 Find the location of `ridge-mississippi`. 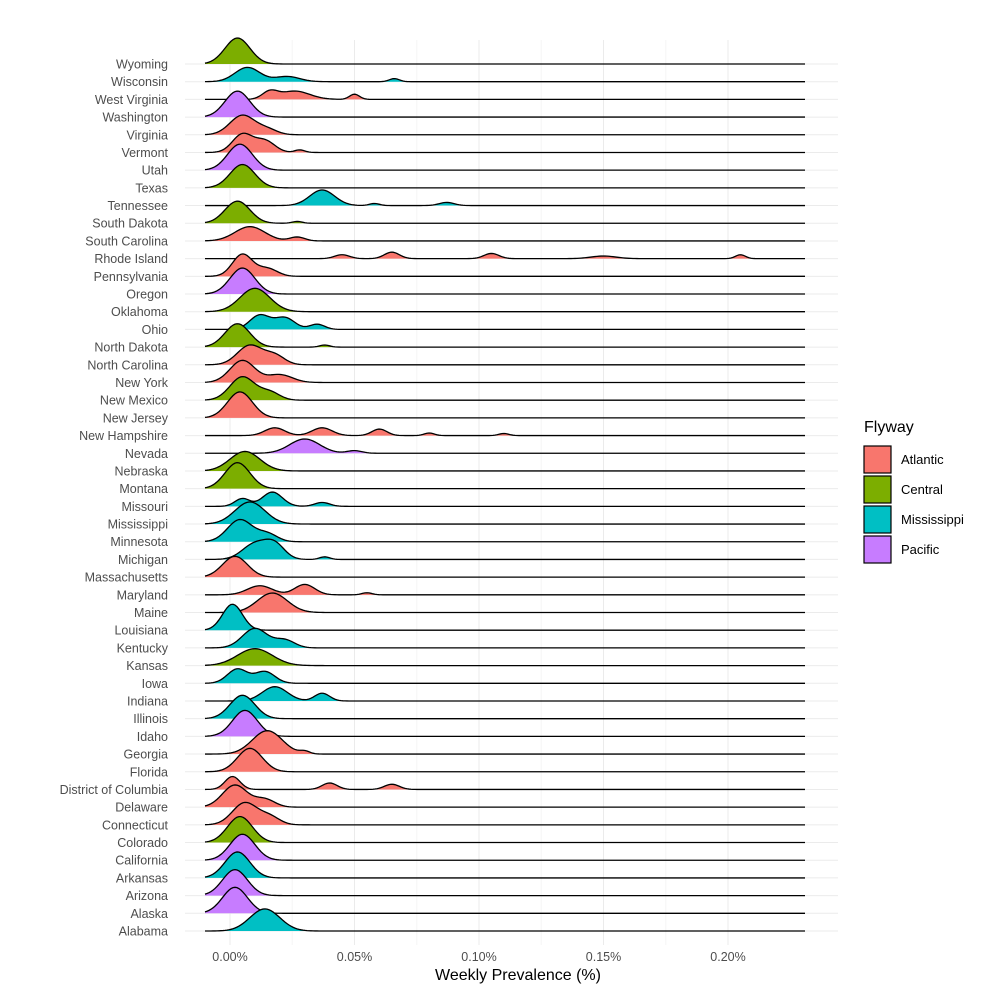

ridge-mississippi is located at coordinates (504, 513).